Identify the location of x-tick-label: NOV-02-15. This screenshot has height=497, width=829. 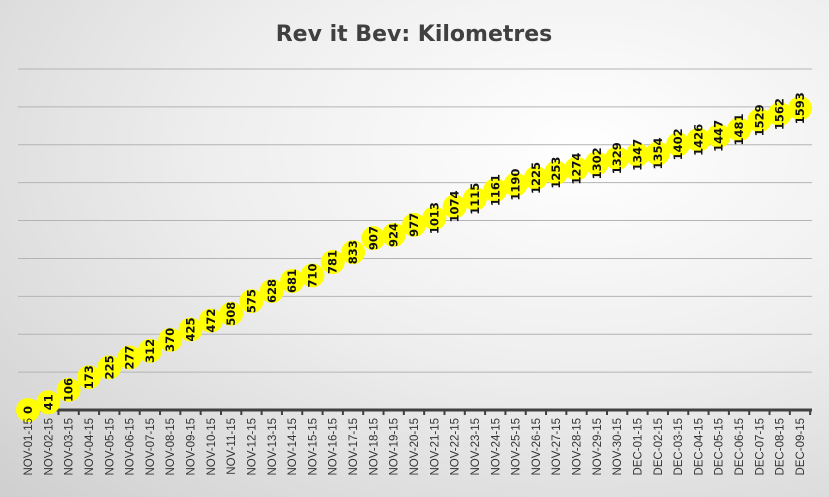
(49, 447).